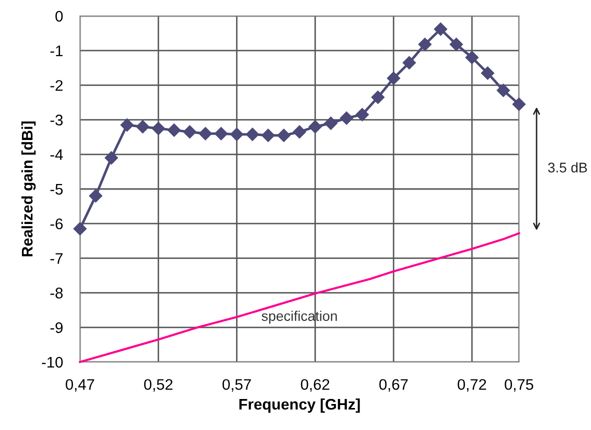  What do you see at coordinates (80, 385) in the screenshot?
I see `x-tick-label: 0,47` at bounding box center [80, 385].